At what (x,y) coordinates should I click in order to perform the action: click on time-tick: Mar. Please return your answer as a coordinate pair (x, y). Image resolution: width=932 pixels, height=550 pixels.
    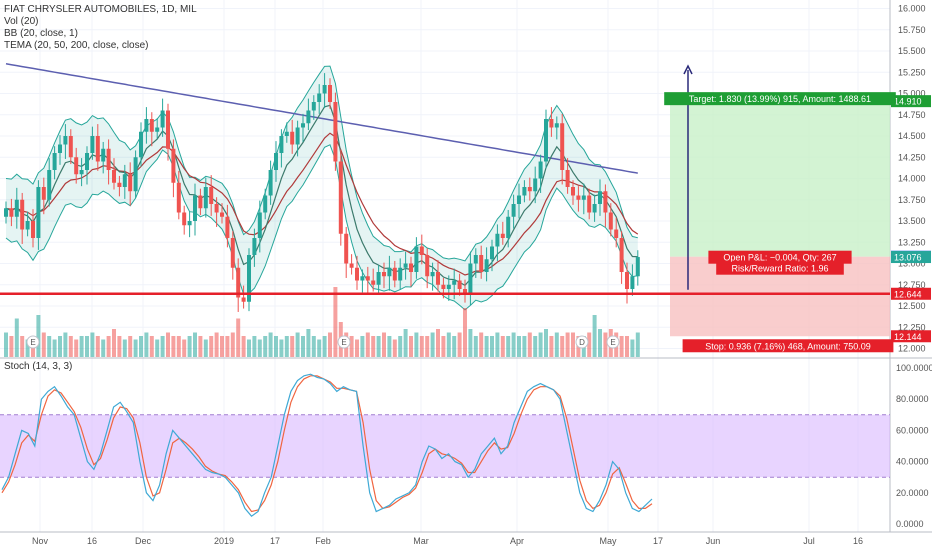
    Looking at the image, I should click on (421, 541).